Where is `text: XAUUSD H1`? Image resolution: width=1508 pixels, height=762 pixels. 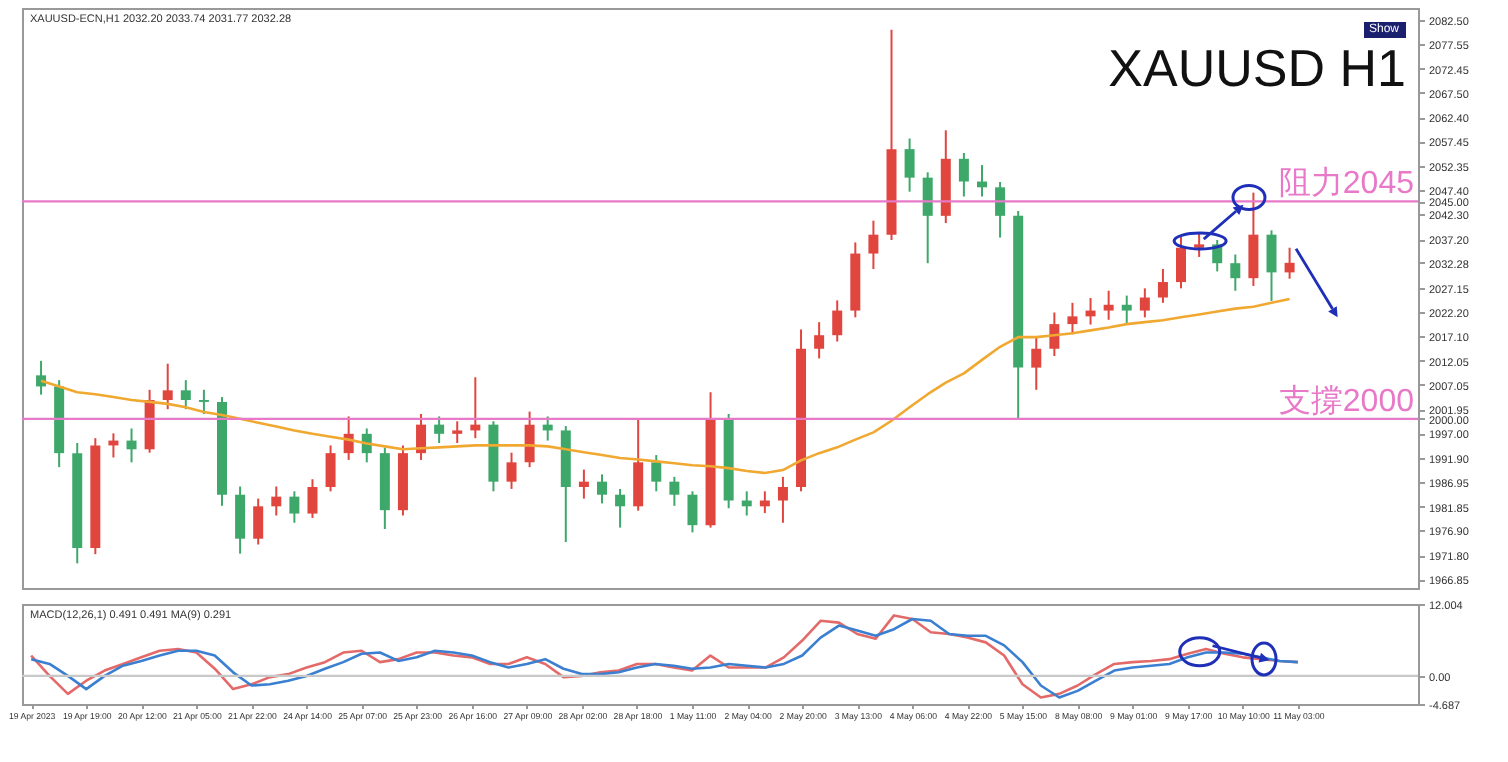
text: XAUUSD H1 is located at coordinates (1257, 68).